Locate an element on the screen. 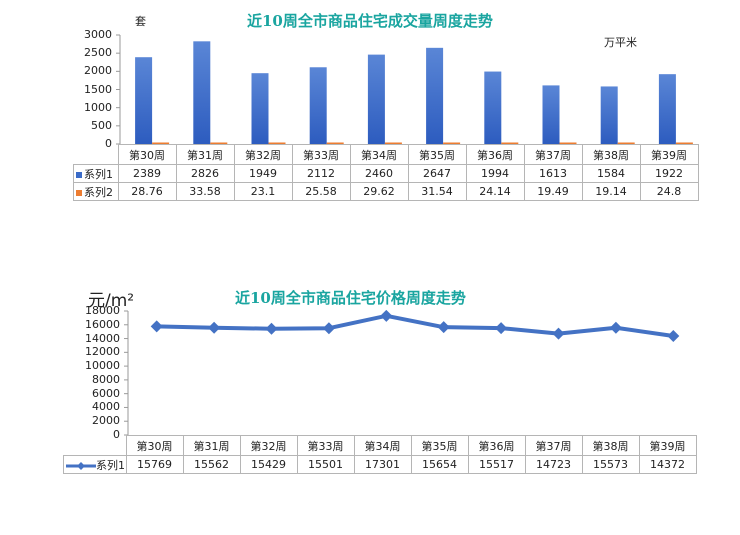  category-header: 第35周 is located at coordinates (439, 445).